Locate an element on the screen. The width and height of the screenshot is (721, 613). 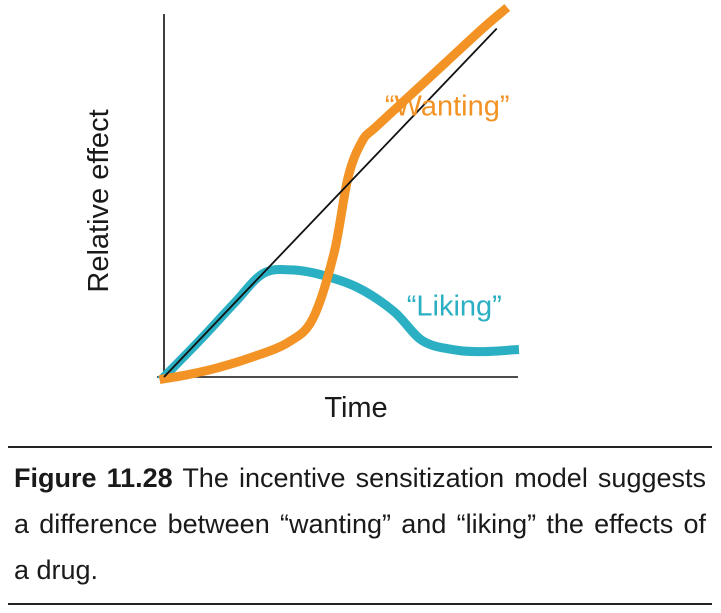
y-axis-label: Relative effect is located at coordinates (99, 200).